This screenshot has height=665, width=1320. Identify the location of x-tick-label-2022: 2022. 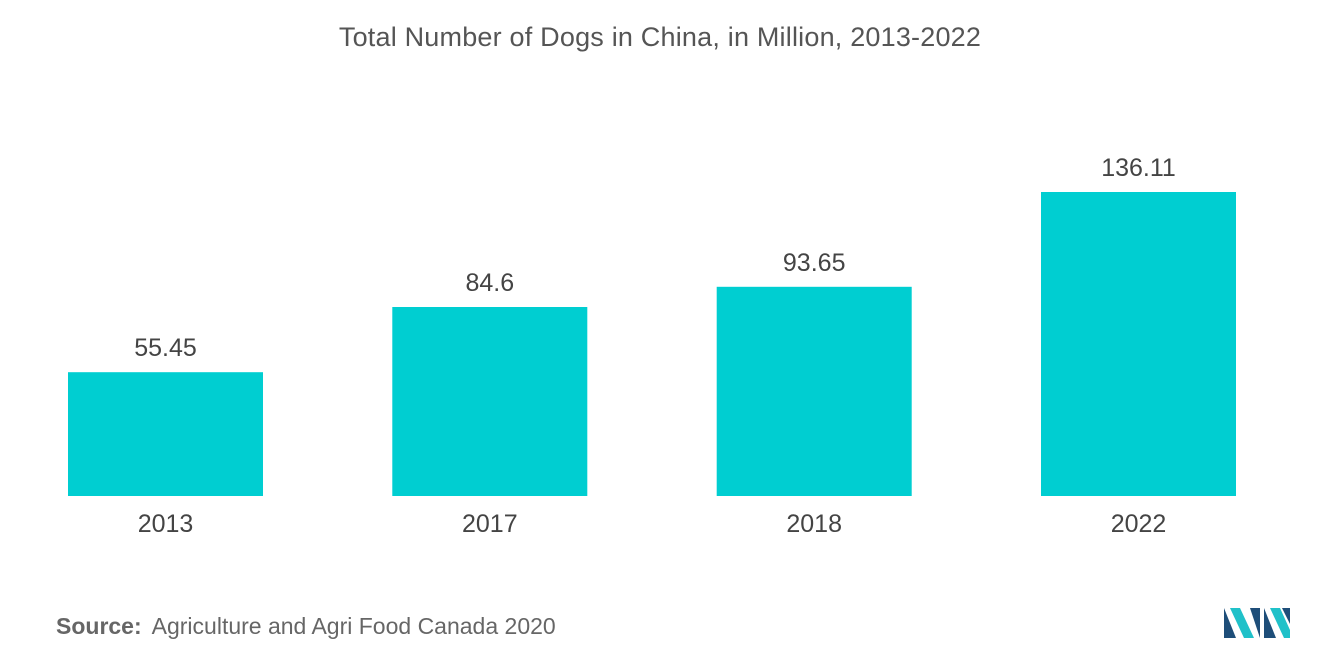
(1139, 524).